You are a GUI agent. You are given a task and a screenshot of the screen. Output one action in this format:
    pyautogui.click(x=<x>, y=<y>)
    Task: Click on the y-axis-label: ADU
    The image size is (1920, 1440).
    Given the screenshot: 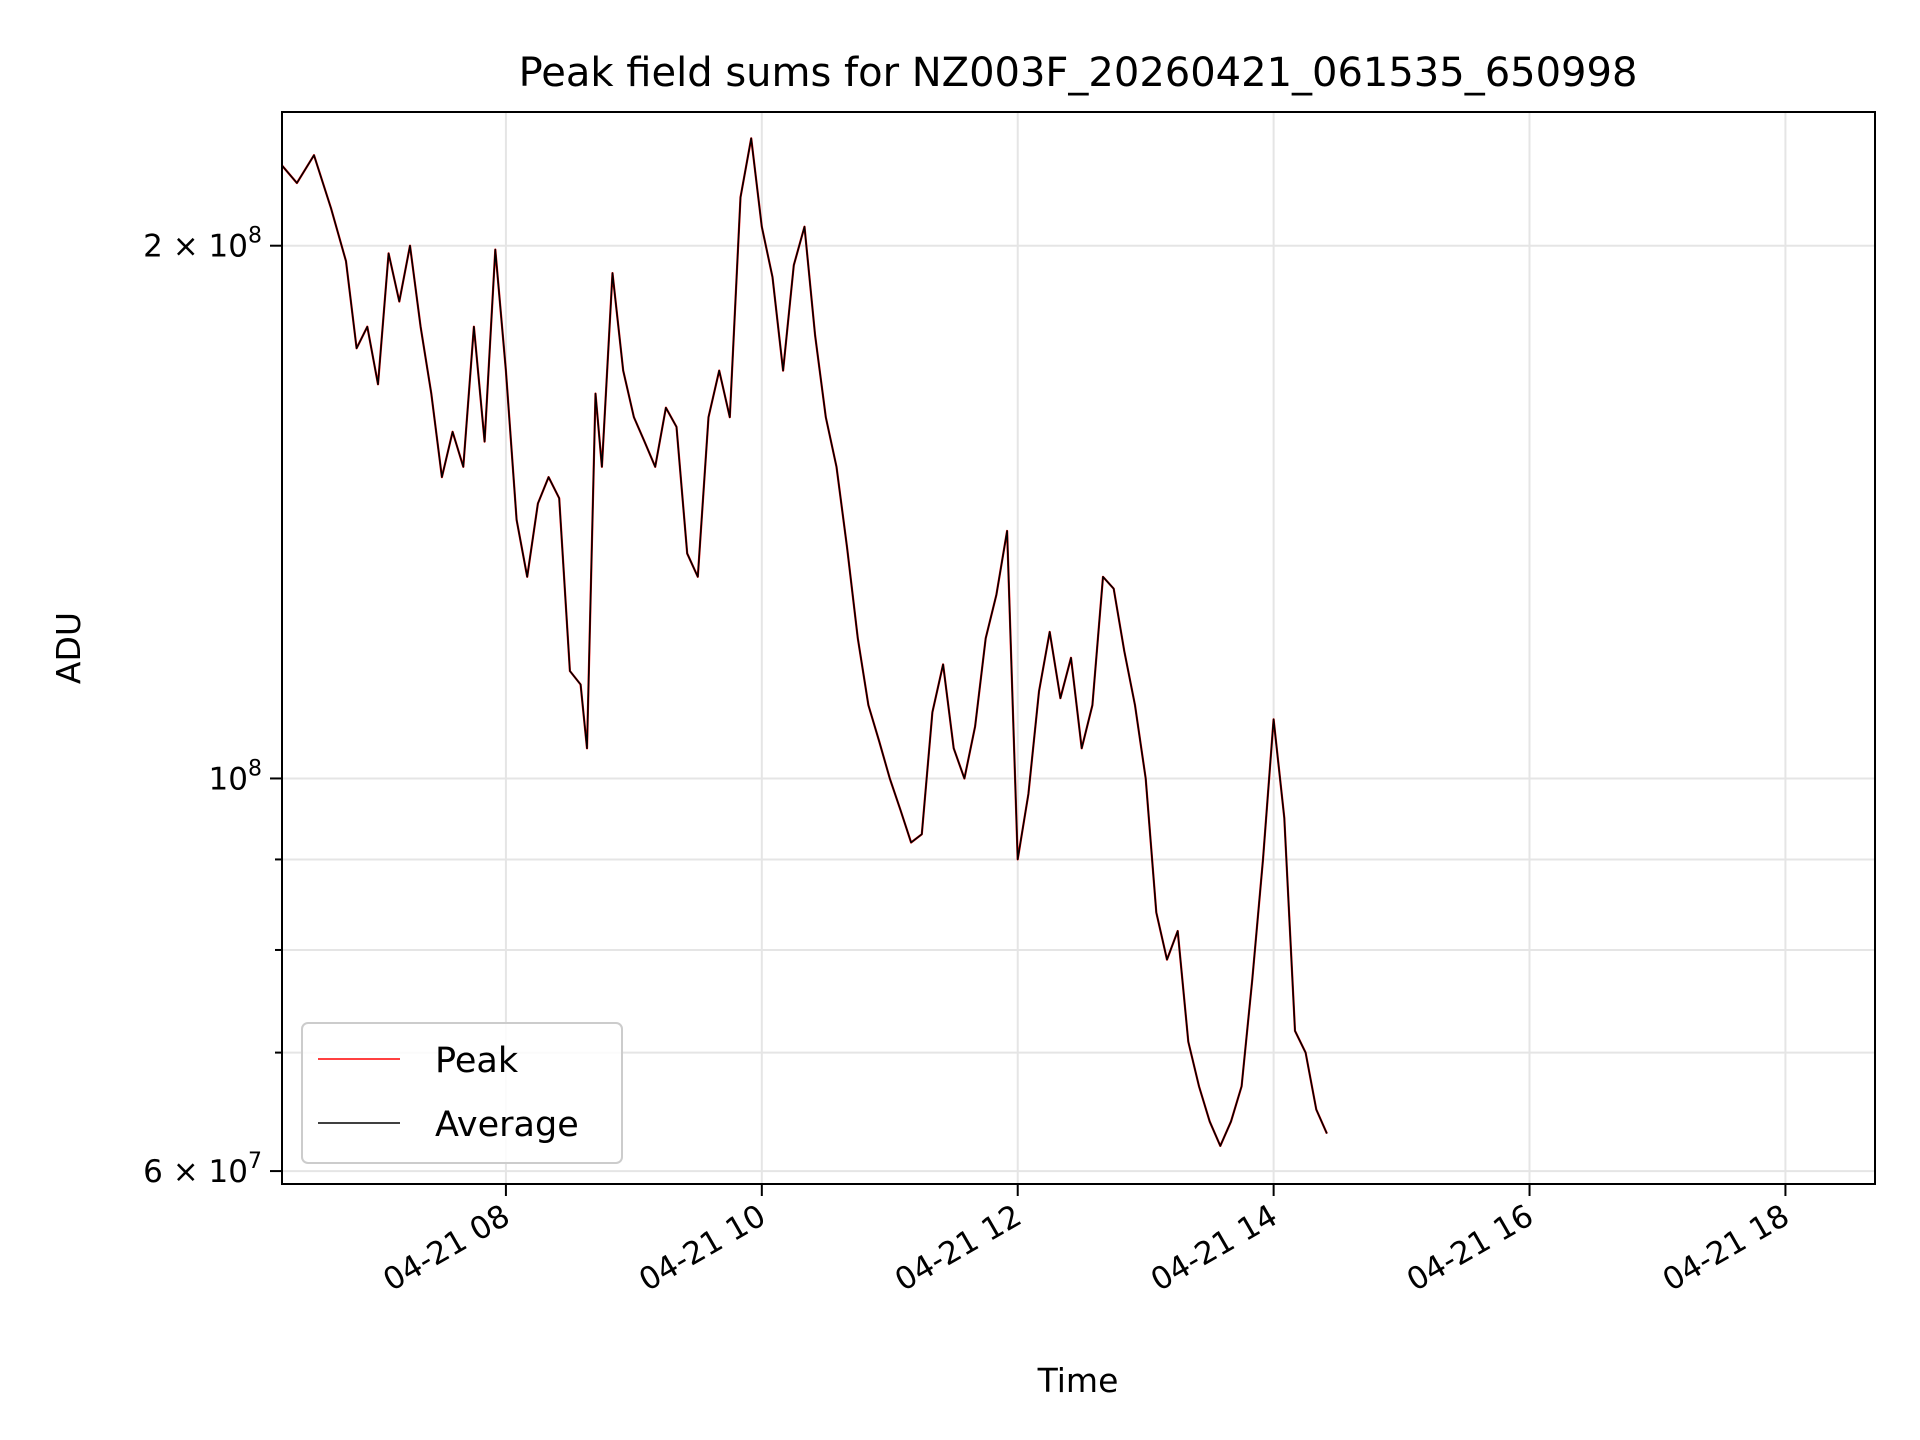 What is the action you would take?
    pyautogui.click(x=68, y=648)
    